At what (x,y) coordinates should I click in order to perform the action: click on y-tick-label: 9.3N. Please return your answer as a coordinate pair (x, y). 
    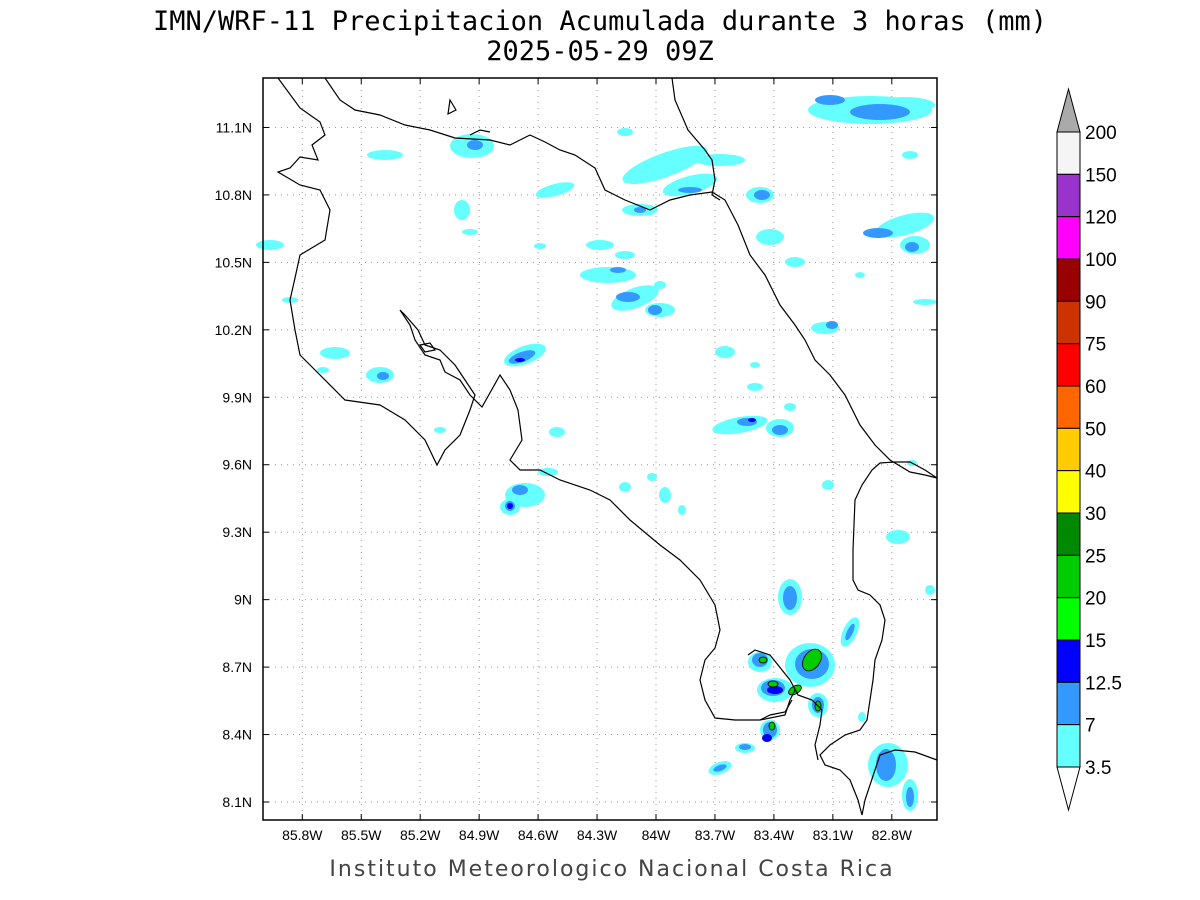
    Looking at the image, I should click on (237, 532).